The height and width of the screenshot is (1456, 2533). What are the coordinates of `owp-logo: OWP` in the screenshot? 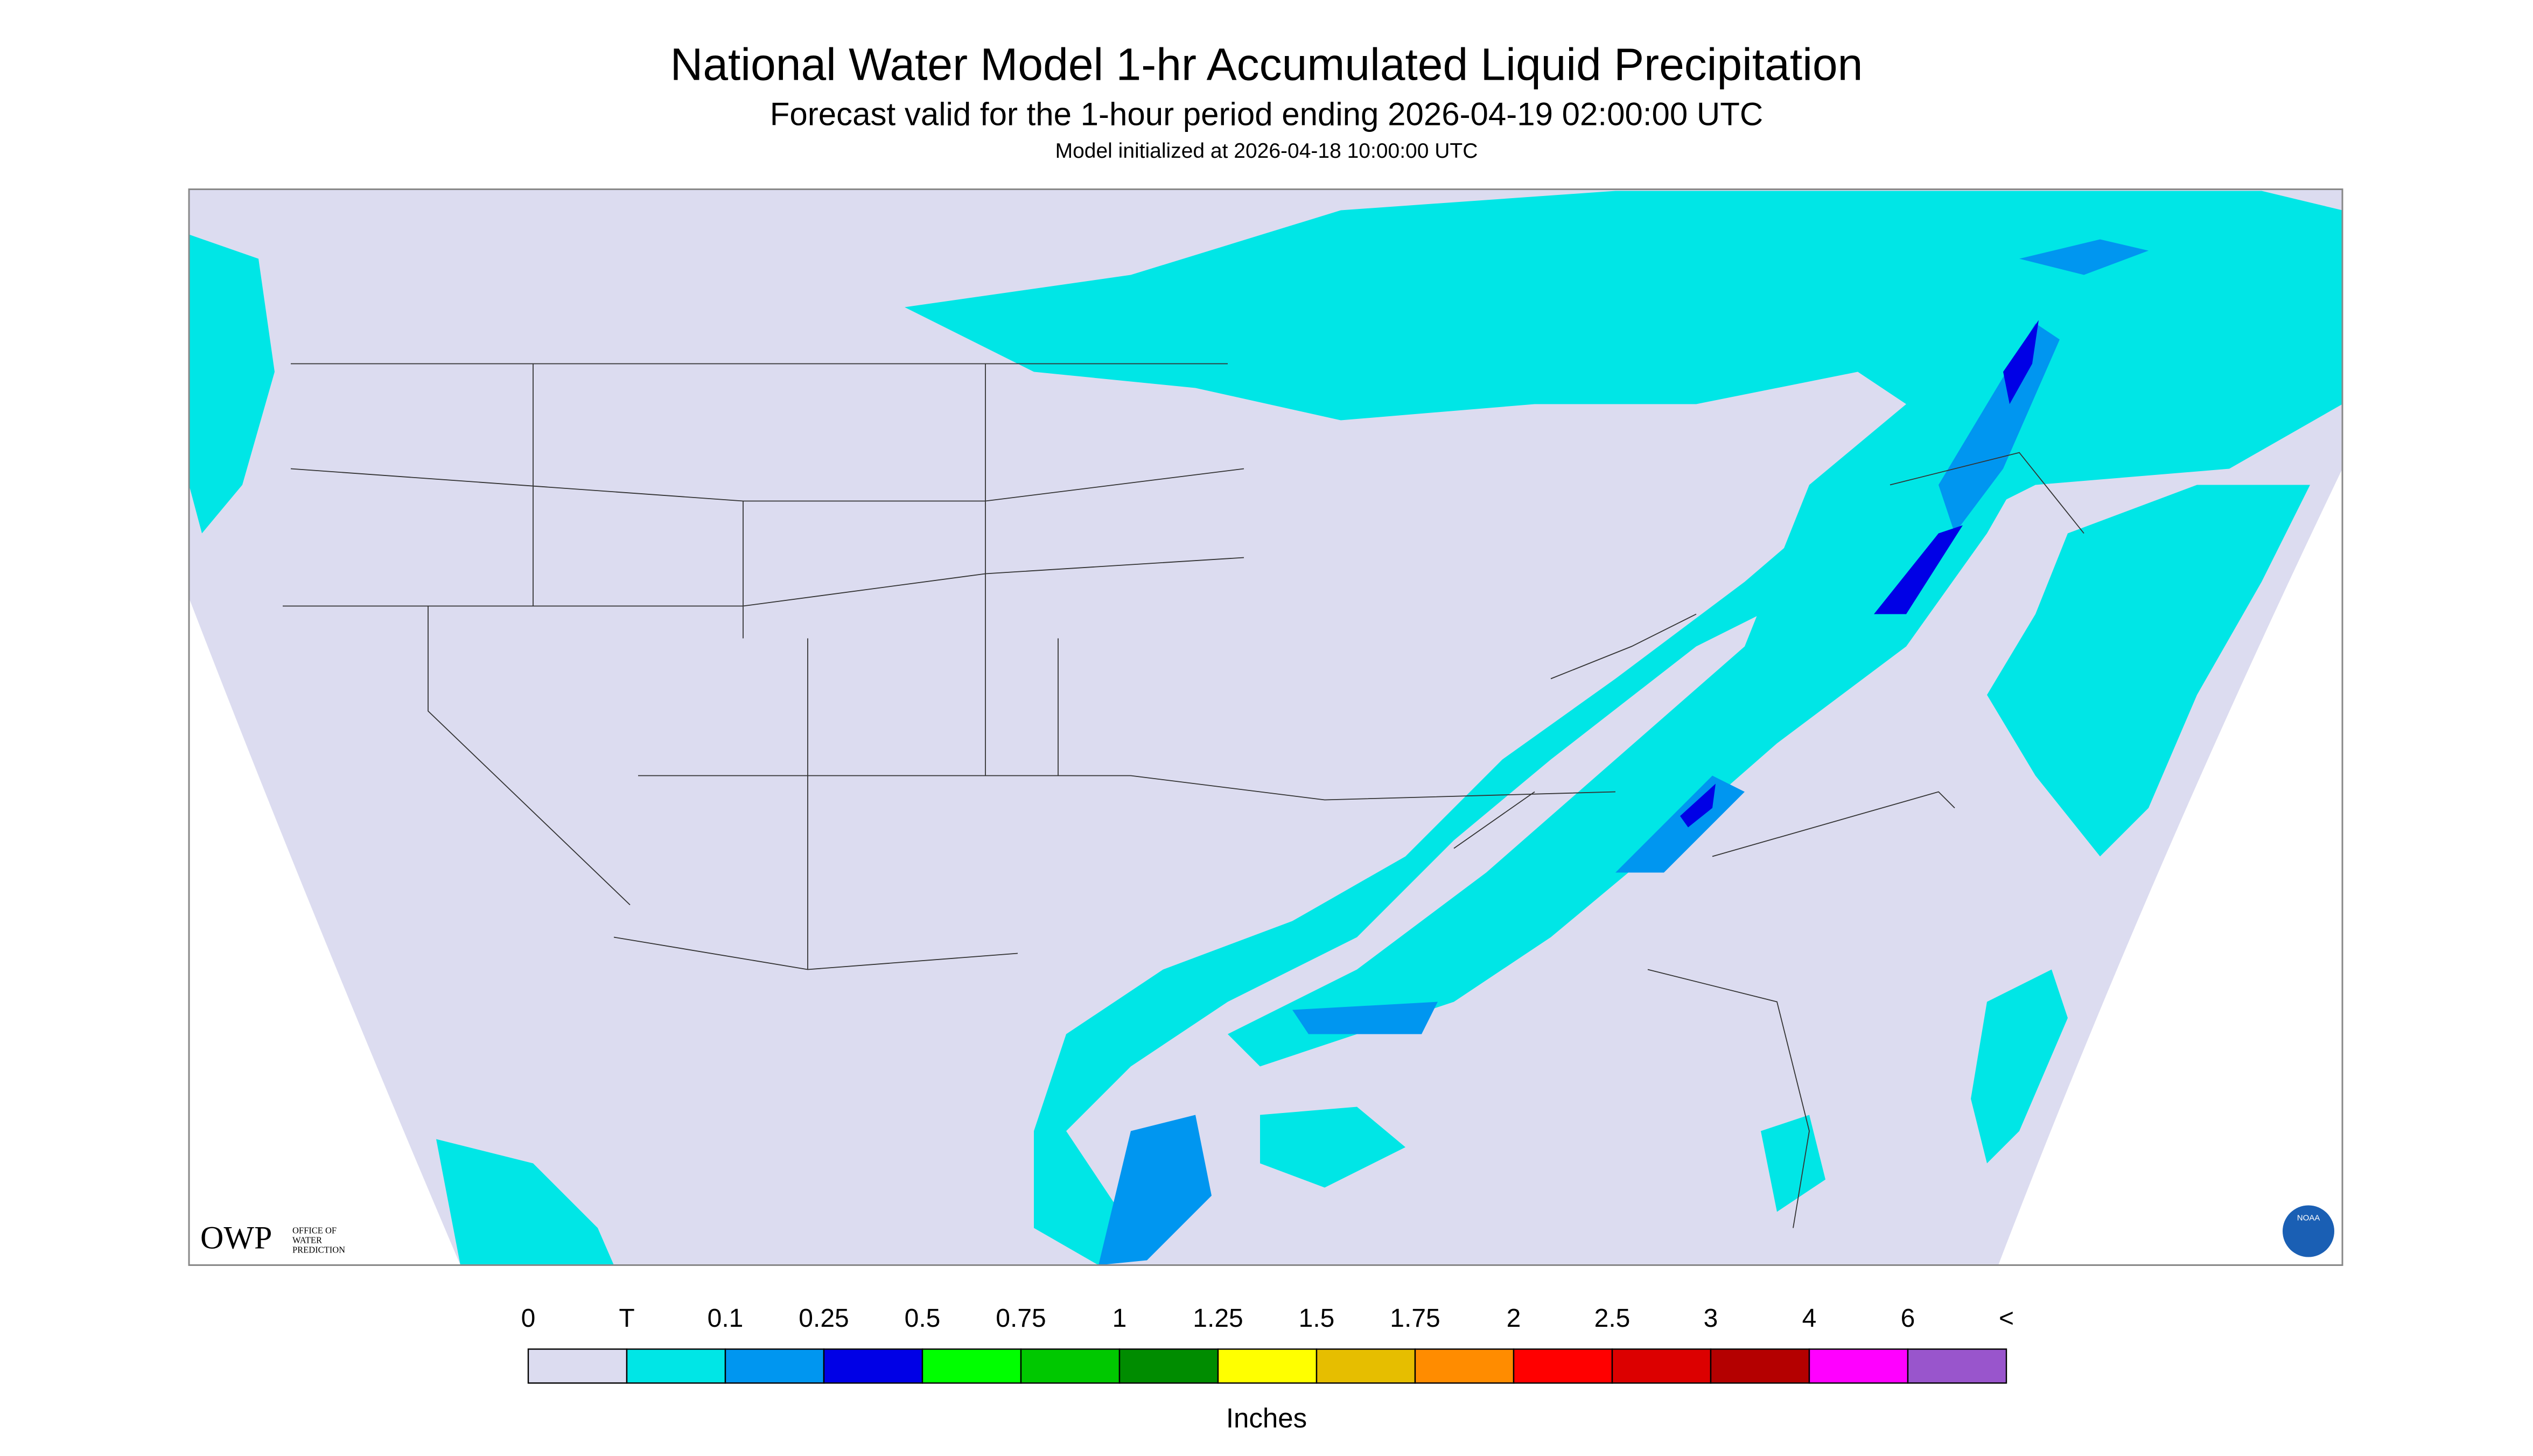 It's located at (236, 1237).